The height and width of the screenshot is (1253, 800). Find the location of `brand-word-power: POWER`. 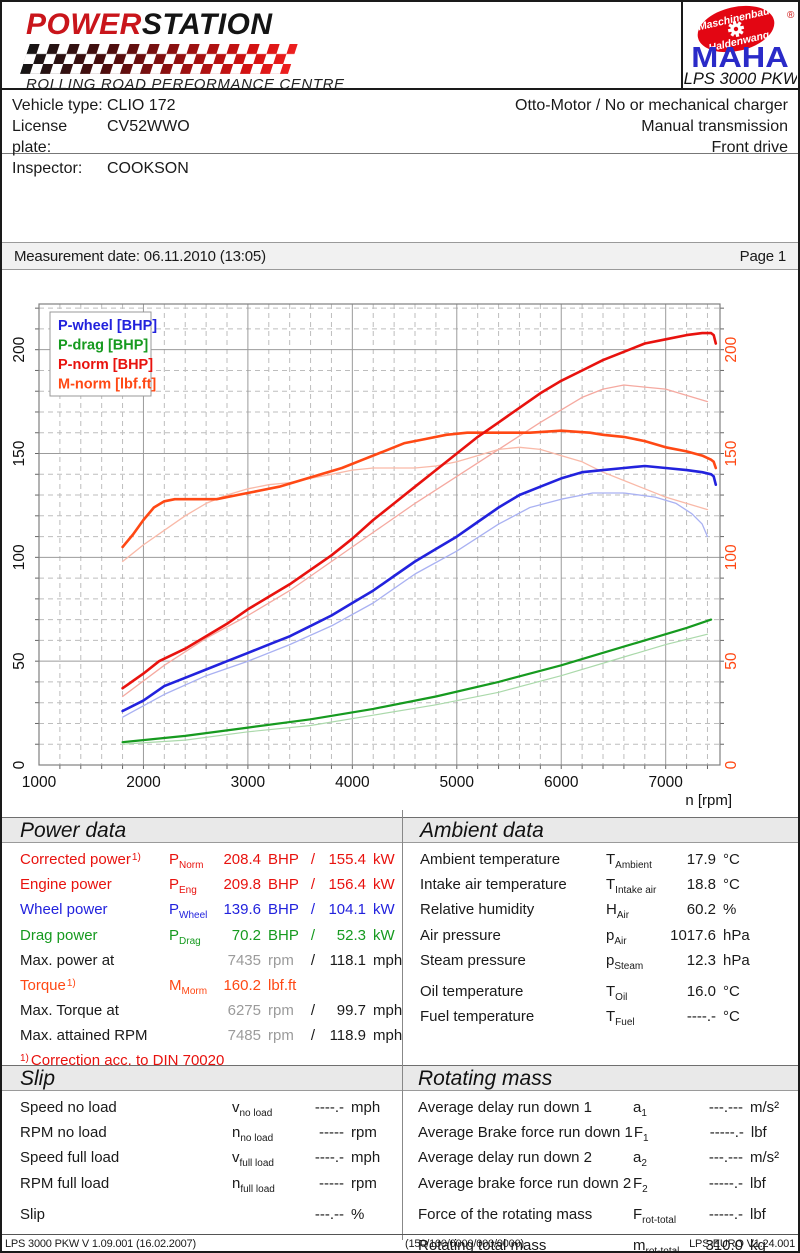

brand-word-power: POWER is located at coordinates (84, 24).